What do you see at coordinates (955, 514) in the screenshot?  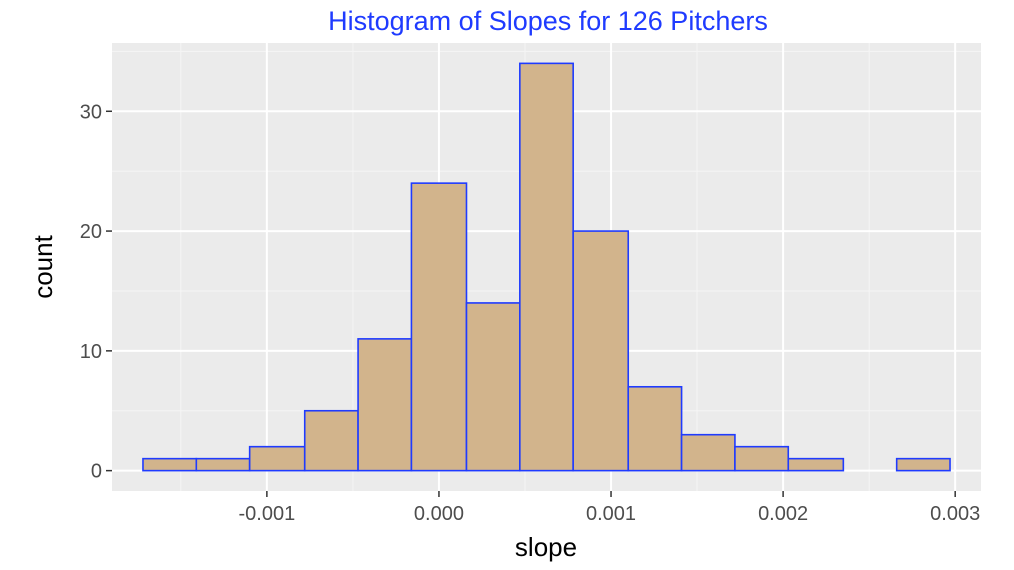 I see `x-tick-label: 0.003` at bounding box center [955, 514].